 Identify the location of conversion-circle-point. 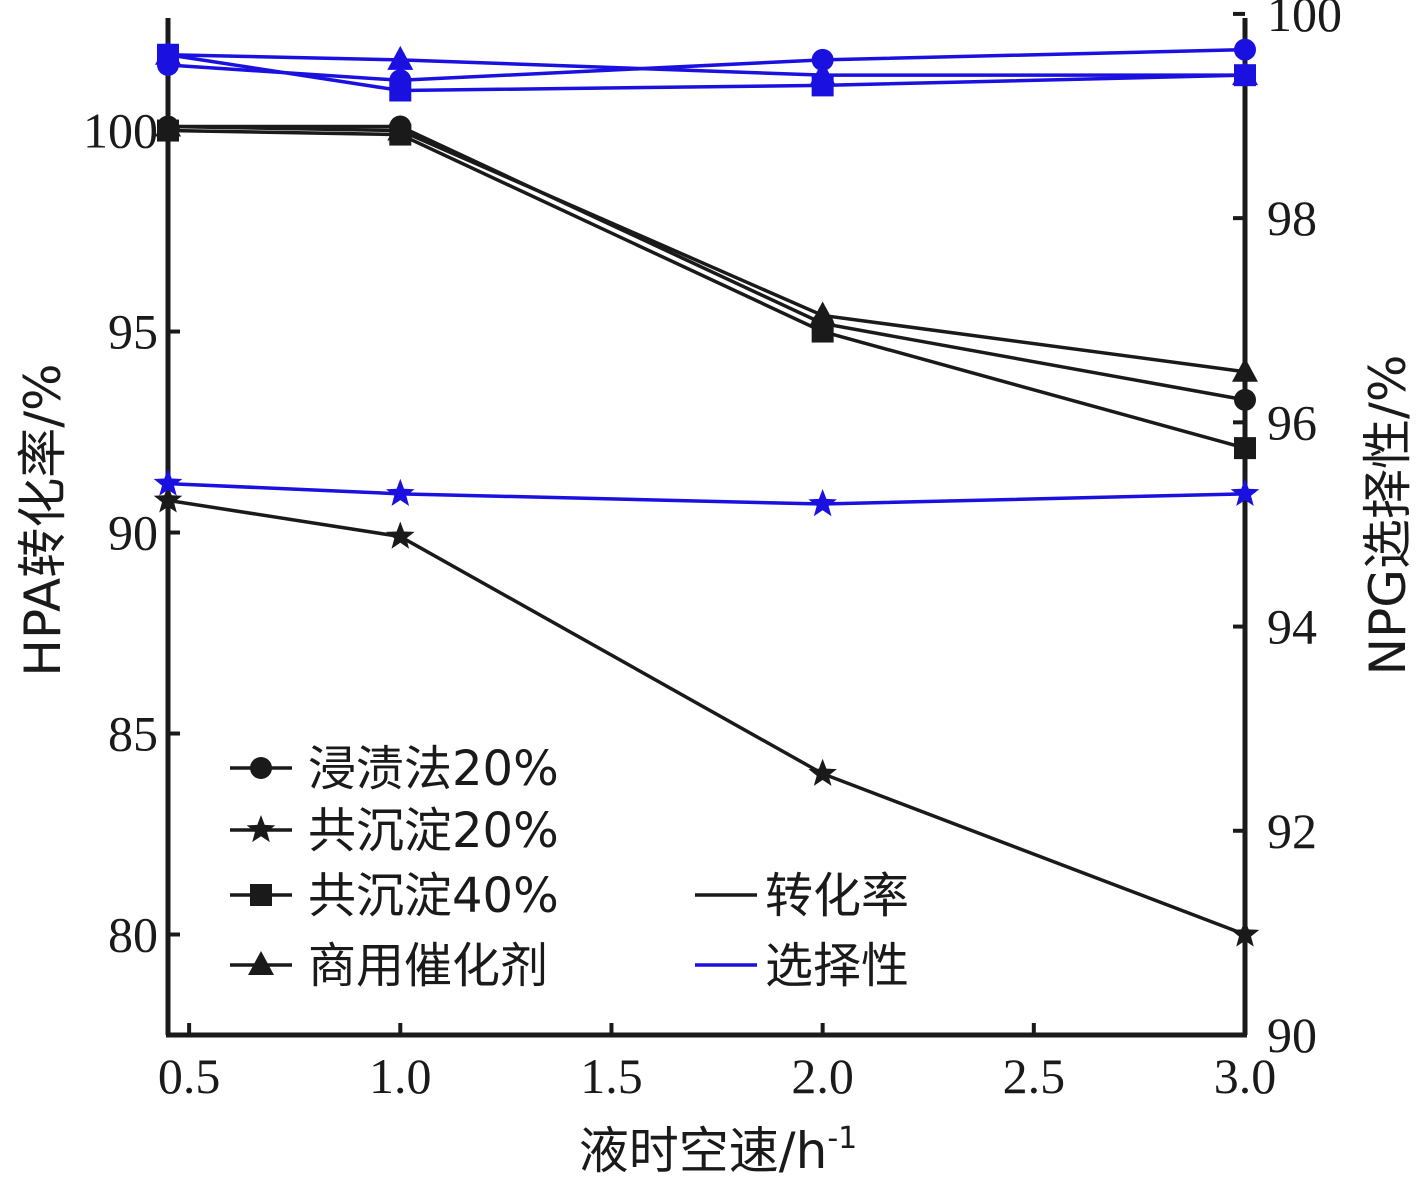
(1245, 399).